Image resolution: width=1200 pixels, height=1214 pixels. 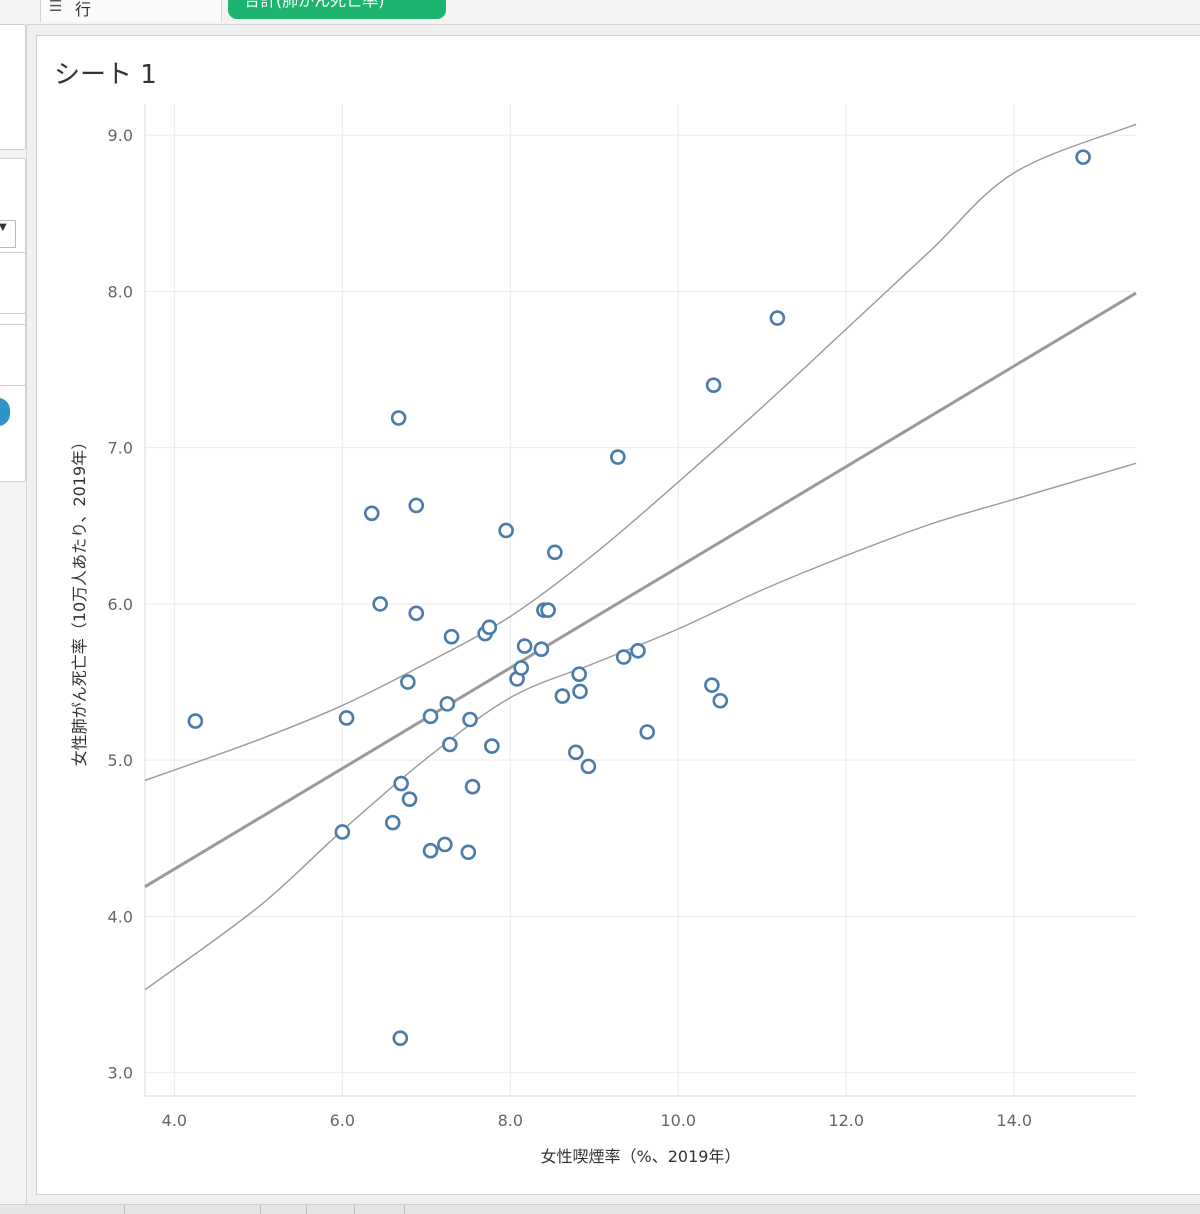 I want to click on y-tick-label: 9.0, so click(x=120, y=135).